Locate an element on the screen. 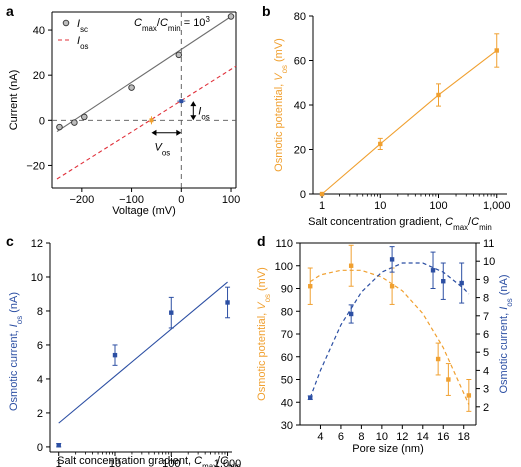  x-tick-label: −200 is located at coordinates (81, 200).